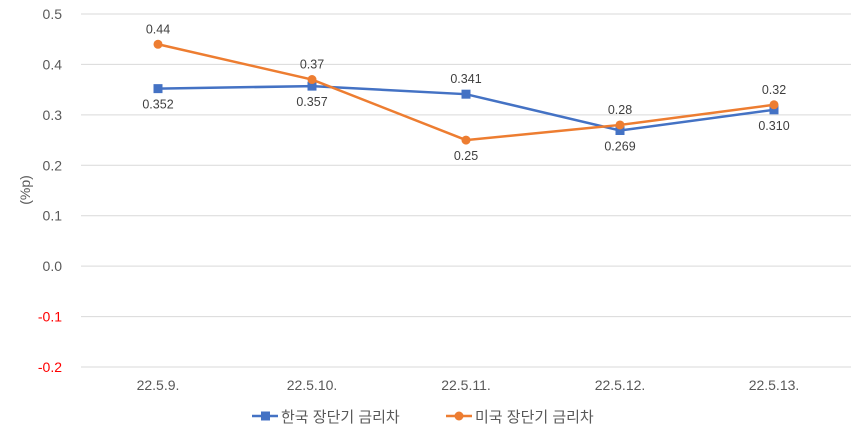  Describe the element at coordinates (340, 417) in the screenshot. I see `legend-label: 한국 장단기 금리차` at that location.